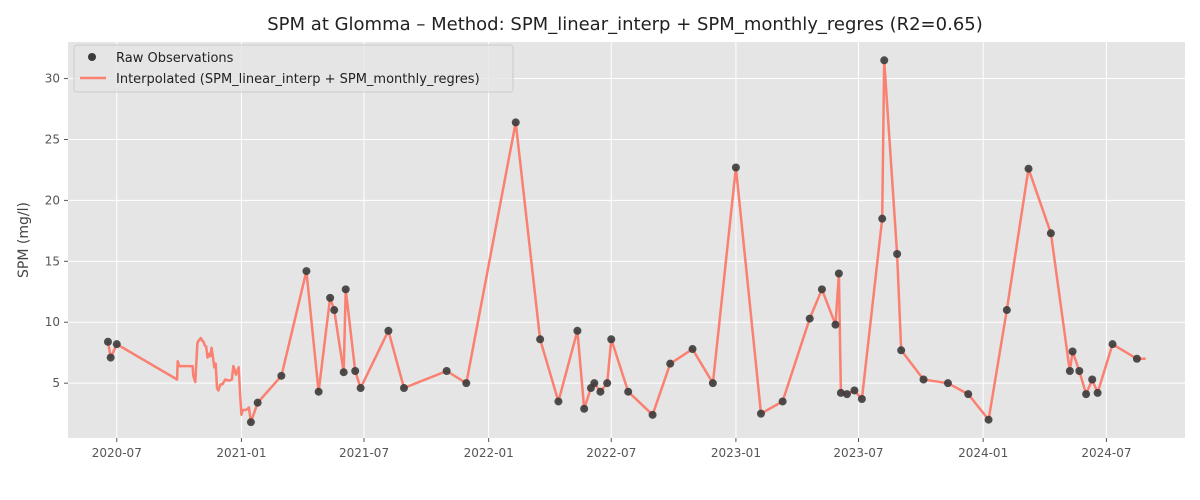 The image size is (1200, 500). What do you see at coordinates (52, 200) in the screenshot?
I see `y-tick-label: 20` at bounding box center [52, 200].